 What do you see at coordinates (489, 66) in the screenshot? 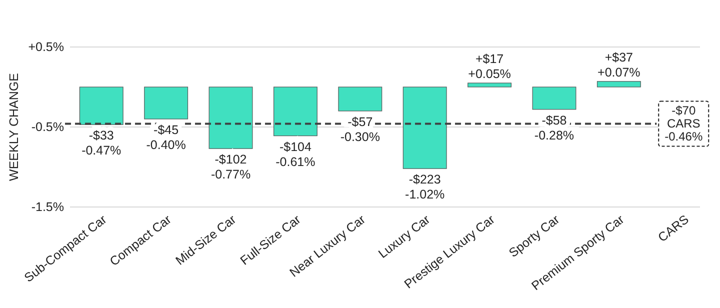
I see `data-label: +$17 +0.05%` at bounding box center [489, 66].